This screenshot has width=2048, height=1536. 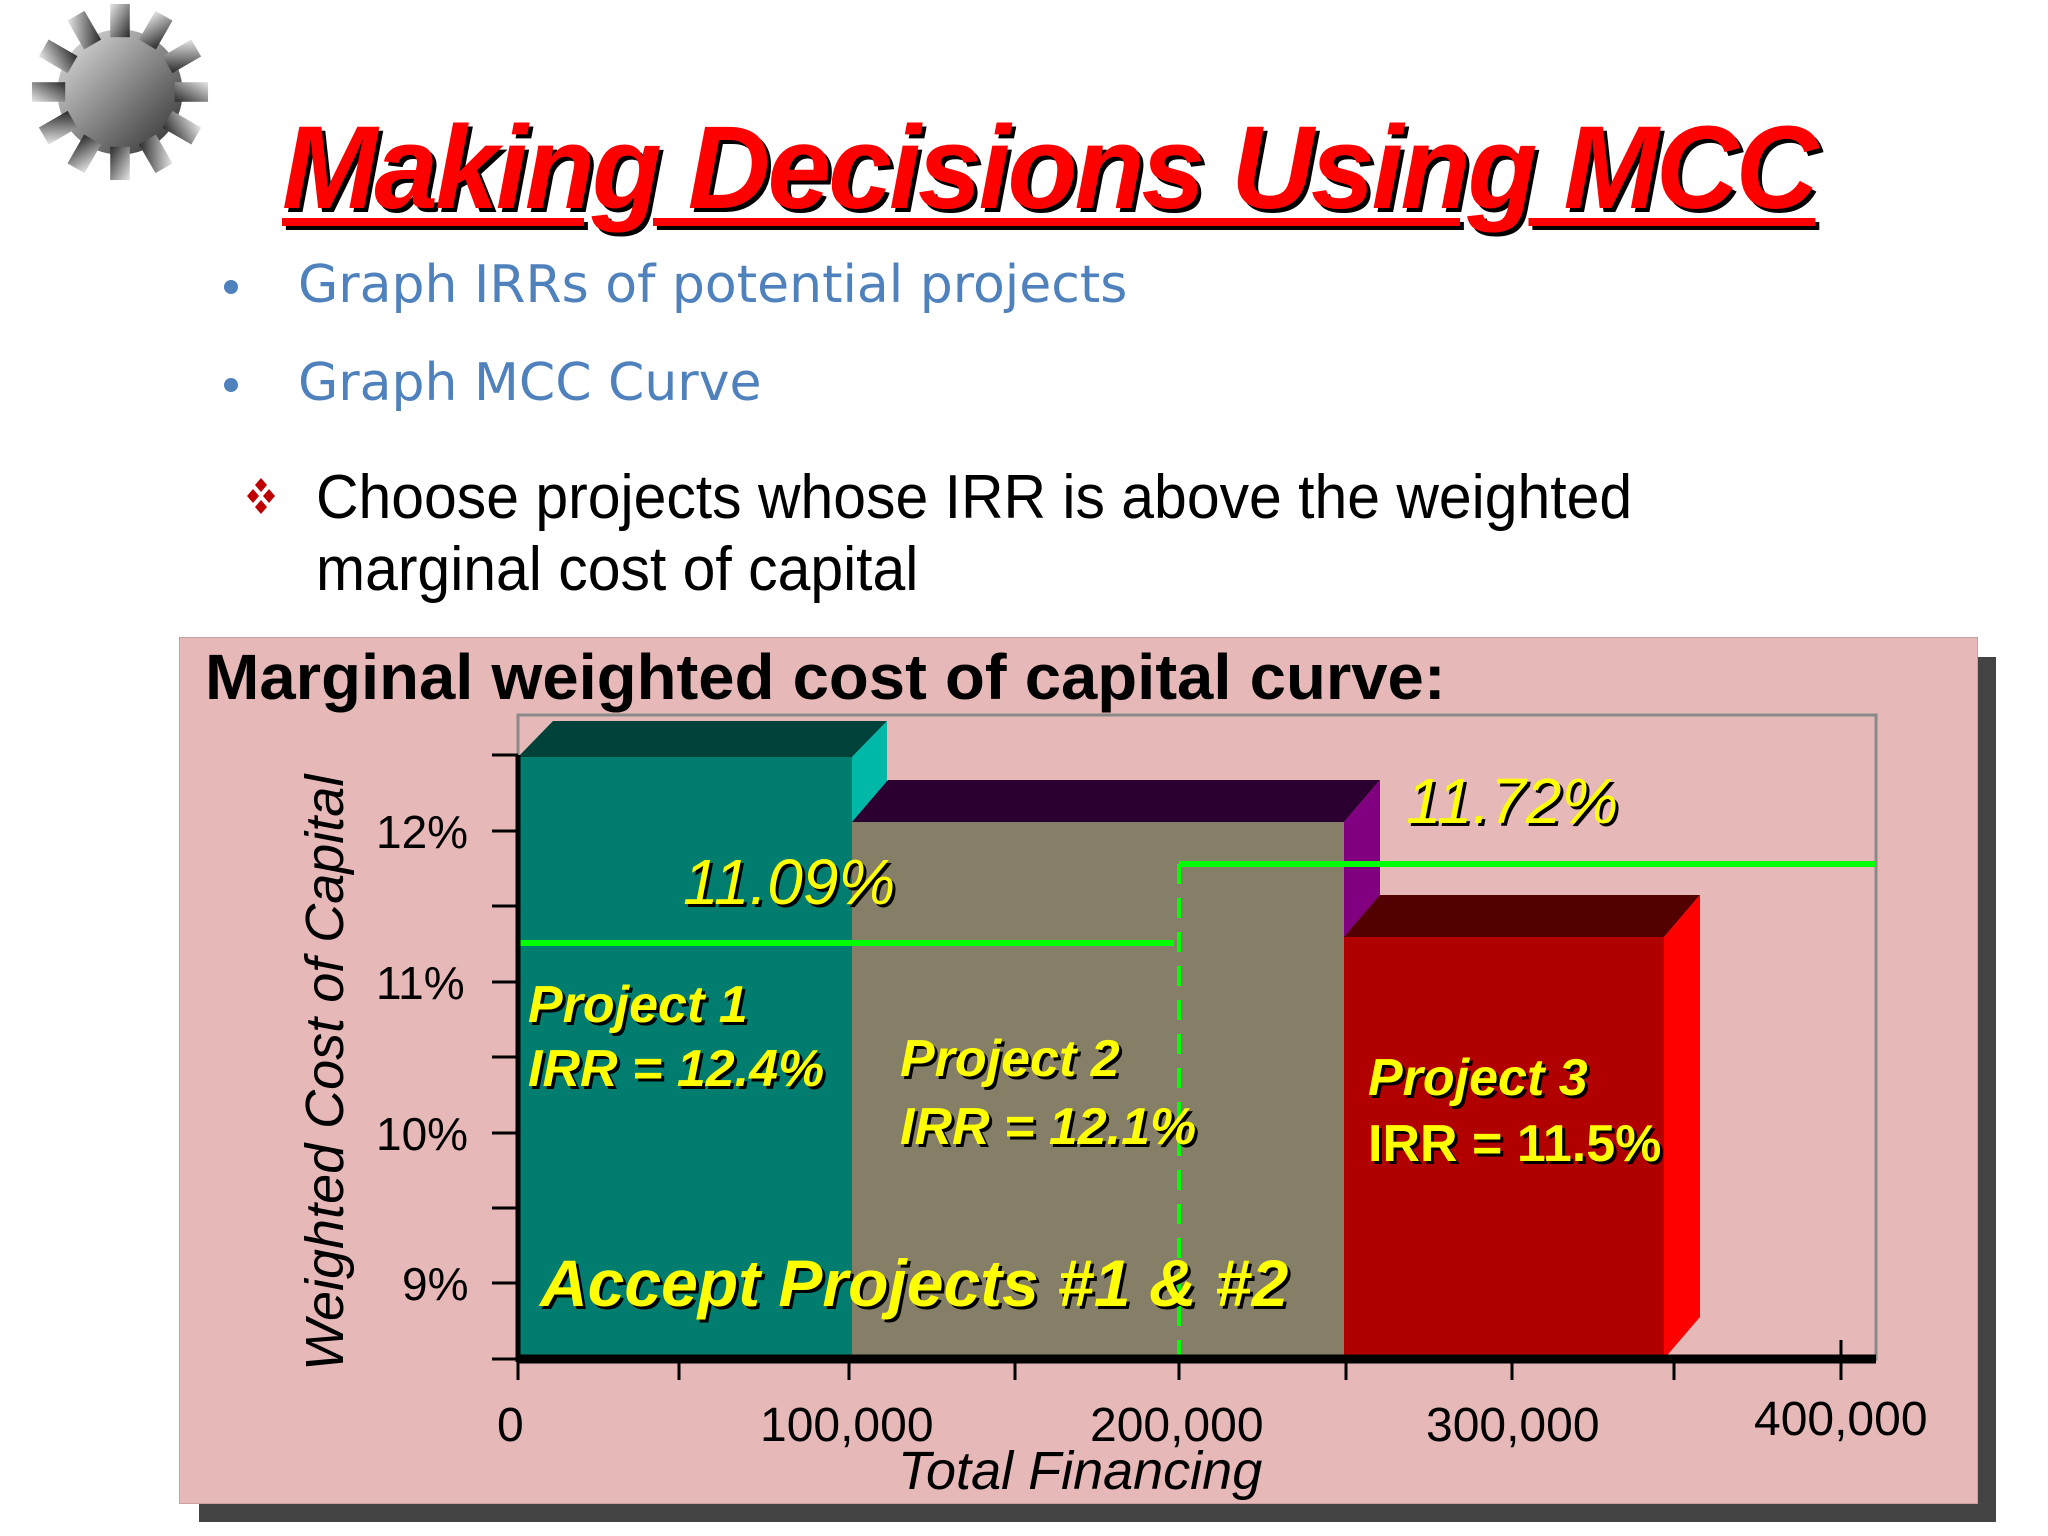 What do you see at coordinates (1050, 168) in the screenshot?
I see `slide-title: Making Decisions Using MCC` at bounding box center [1050, 168].